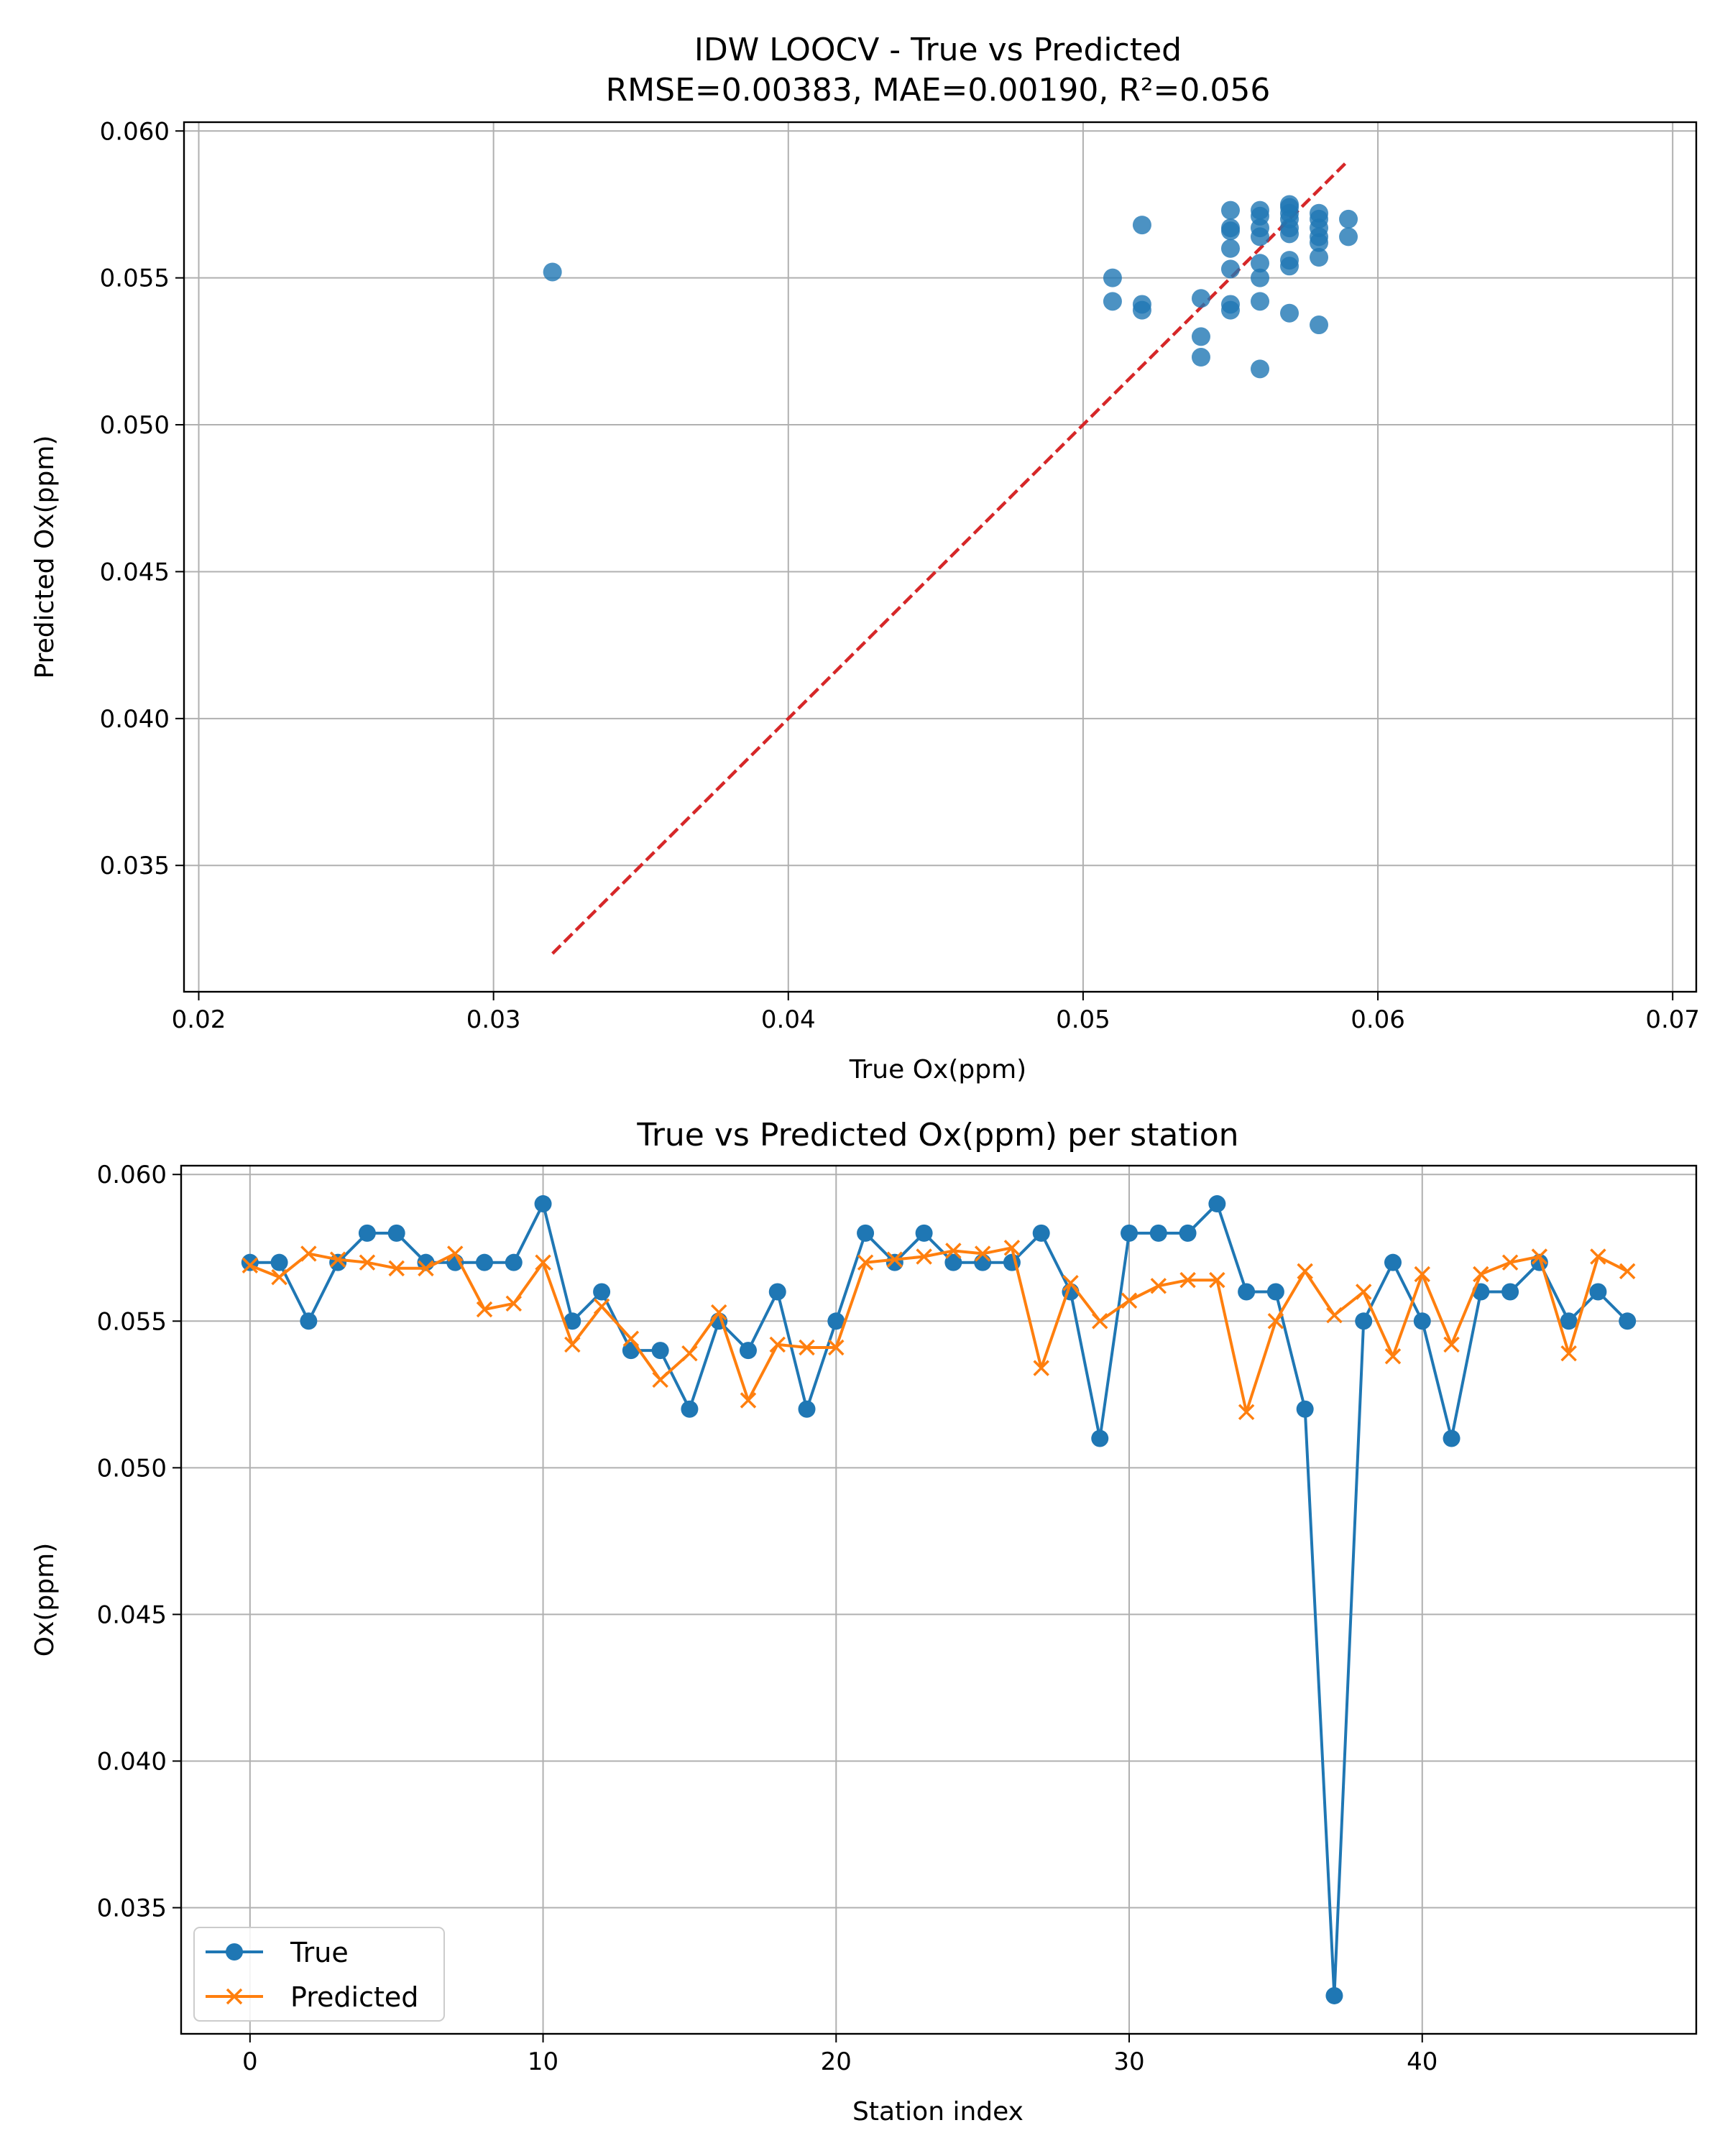 Image resolution: width=1725 pixels, height=2156 pixels. What do you see at coordinates (135, 572) in the screenshot?
I see `scatter-ytick-label: 0.045` at bounding box center [135, 572].